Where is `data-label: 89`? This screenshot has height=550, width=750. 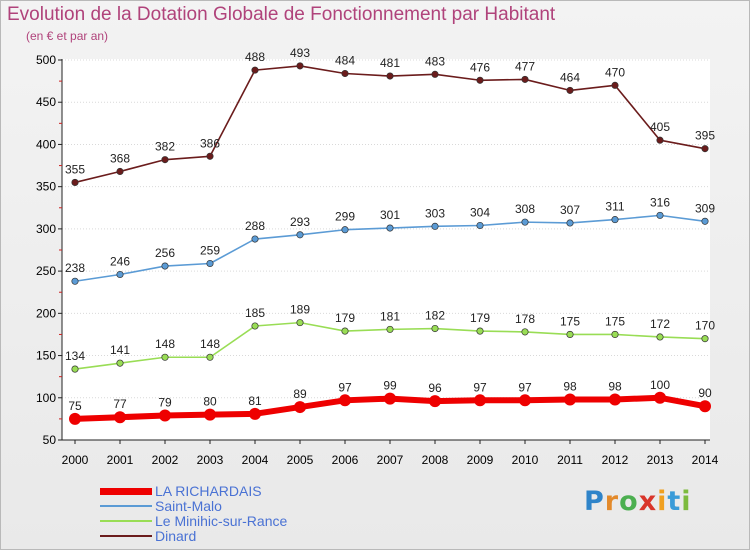
data-label: 89 is located at coordinates (300, 394).